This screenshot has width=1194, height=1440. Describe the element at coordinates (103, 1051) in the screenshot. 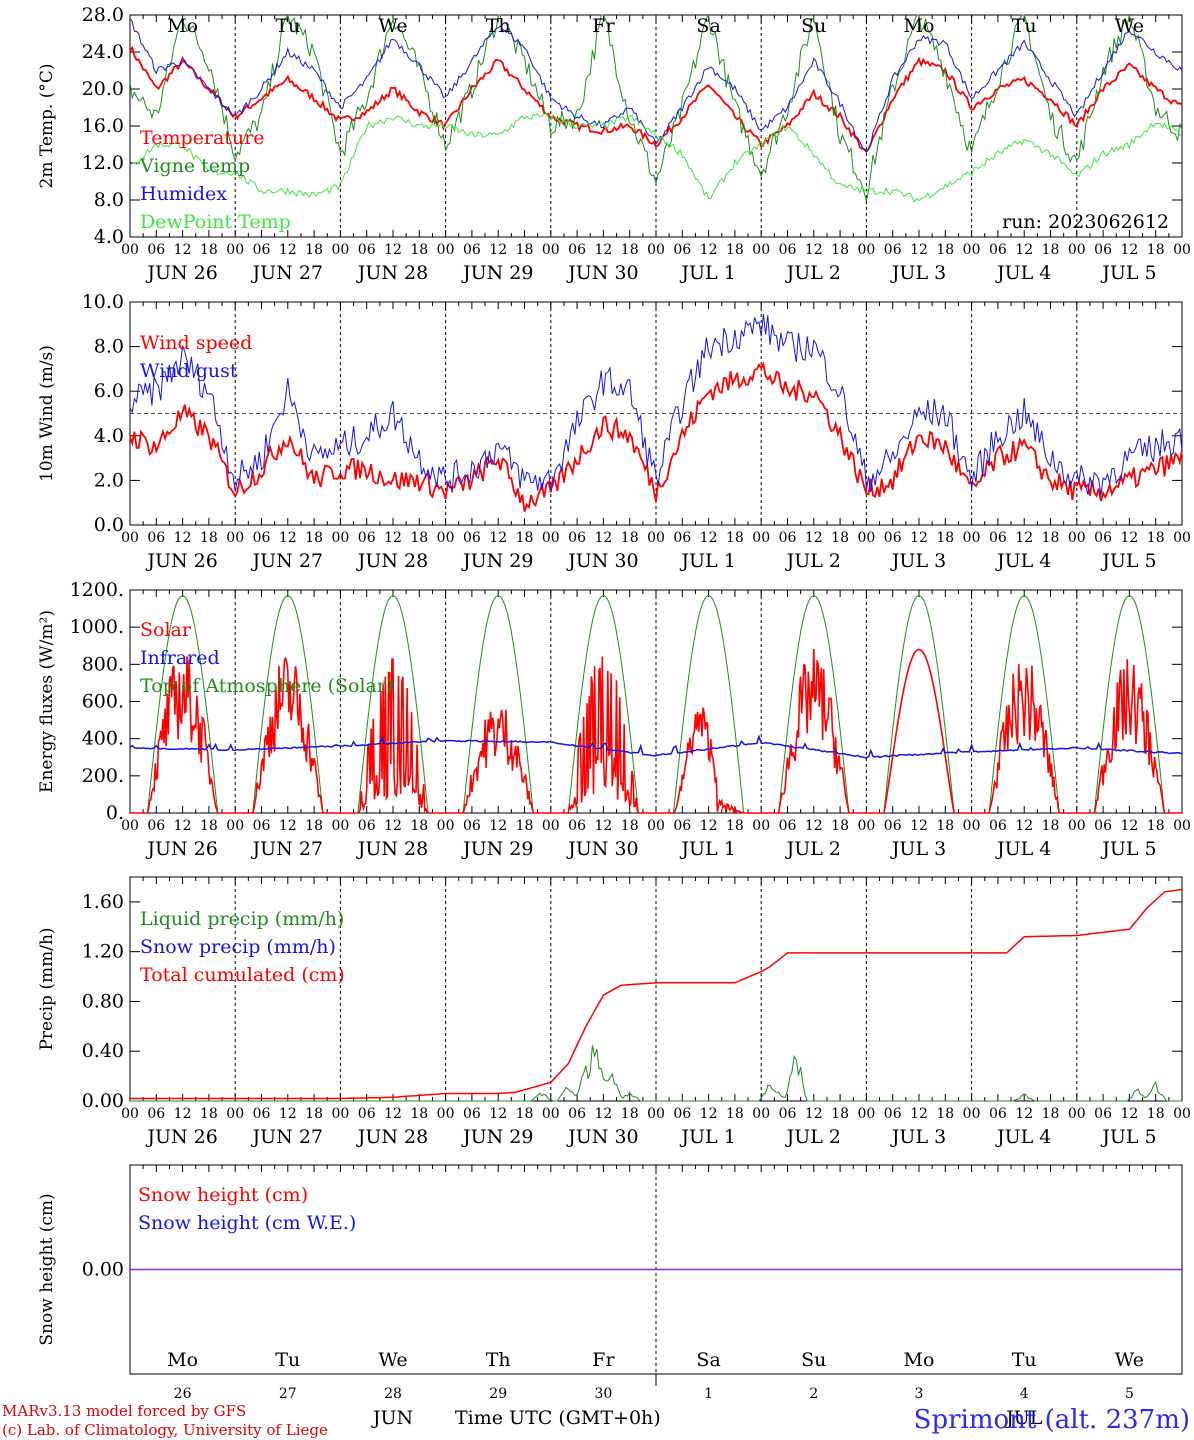

I see `y-tick-label: 0.40` at that location.